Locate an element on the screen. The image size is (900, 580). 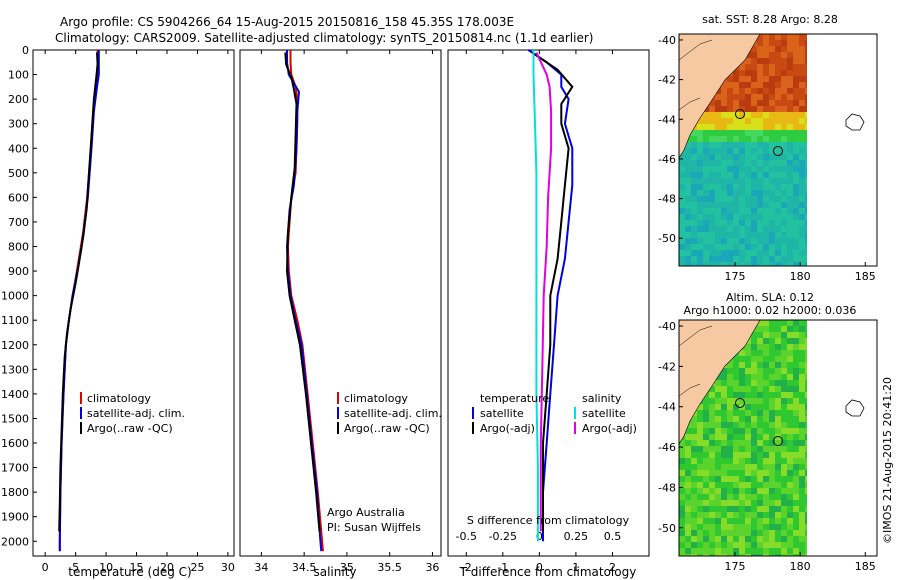
x-tick-label: 35.5 is located at coordinates (389, 567).